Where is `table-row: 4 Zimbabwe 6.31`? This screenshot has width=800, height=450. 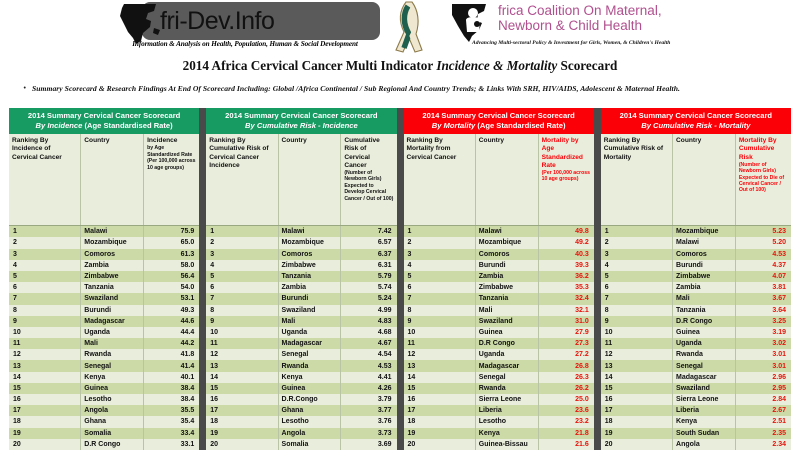 table-row: 4 Zimbabwe 6.31 is located at coordinates (301, 265).